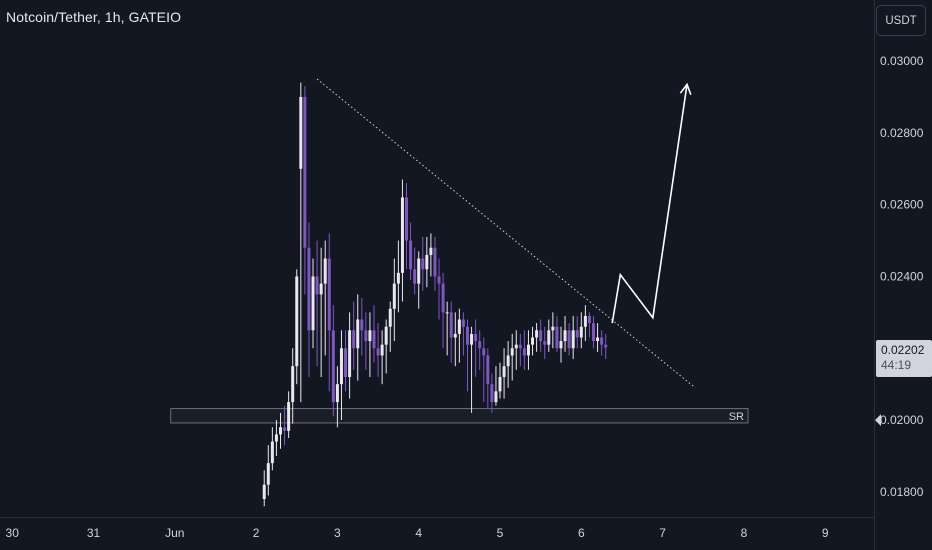  I want to click on last-price-value: 0.02202, so click(903, 350).